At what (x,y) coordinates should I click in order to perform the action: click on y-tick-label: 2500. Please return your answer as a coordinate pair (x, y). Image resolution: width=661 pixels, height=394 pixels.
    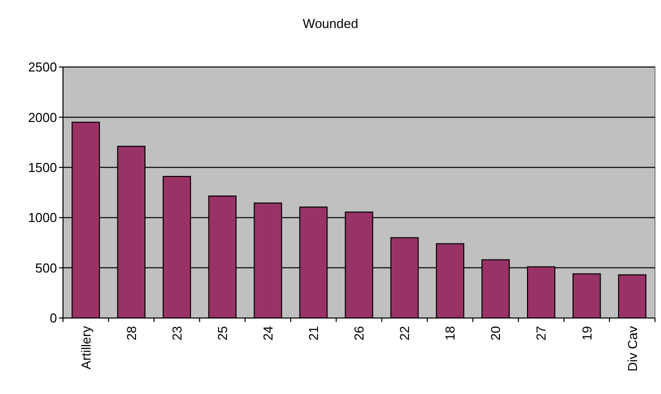
    Looking at the image, I should click on (42, 67).